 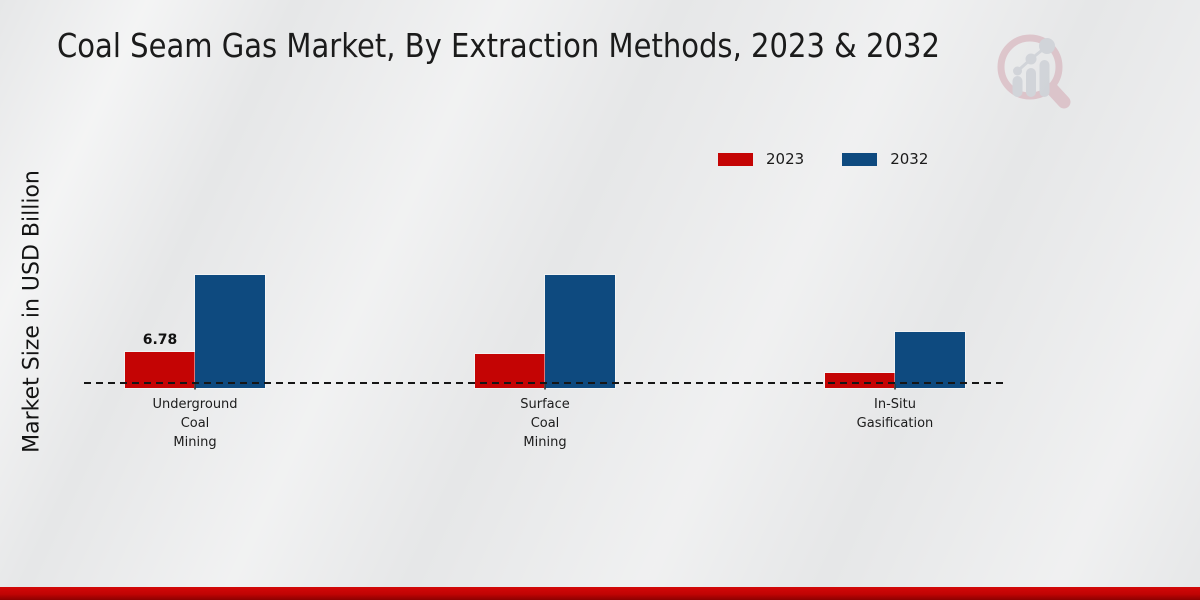 I want to click on footer-accent-bar, so click(x=600, y=593).